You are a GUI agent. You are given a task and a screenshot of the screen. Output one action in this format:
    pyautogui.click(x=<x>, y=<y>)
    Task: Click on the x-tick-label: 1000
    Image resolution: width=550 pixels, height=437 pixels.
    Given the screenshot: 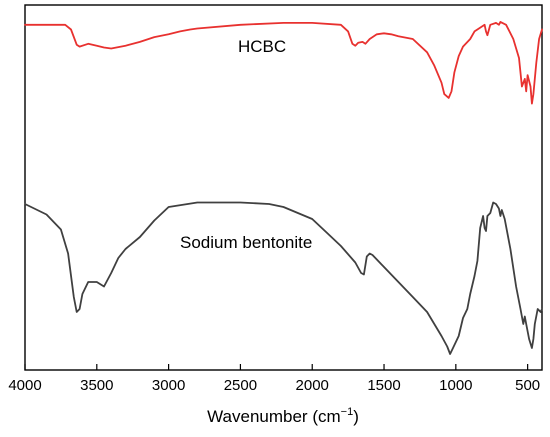 What is the action you would take?
    pyautogui.click(x=455, y=385)
    